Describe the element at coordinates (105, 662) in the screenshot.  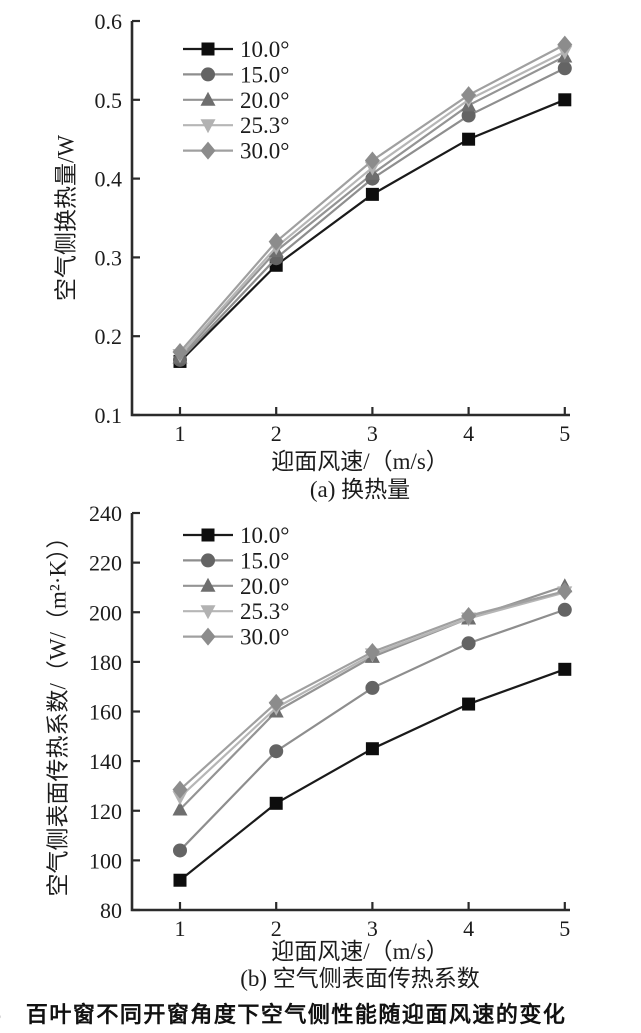
I see `chart-b-y-tick-label: 180` at that location.